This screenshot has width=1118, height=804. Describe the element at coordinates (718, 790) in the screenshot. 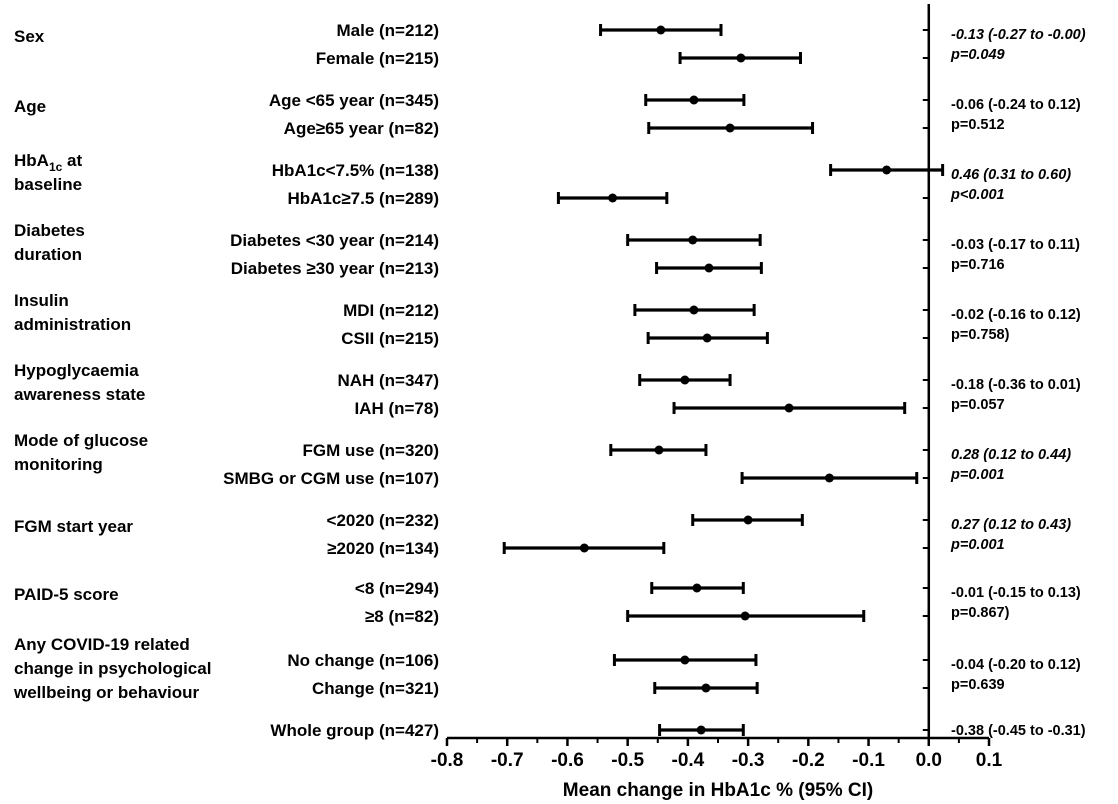

I see `x-axis-label: Mean change in HbA1c % (95% CI)` at that location.